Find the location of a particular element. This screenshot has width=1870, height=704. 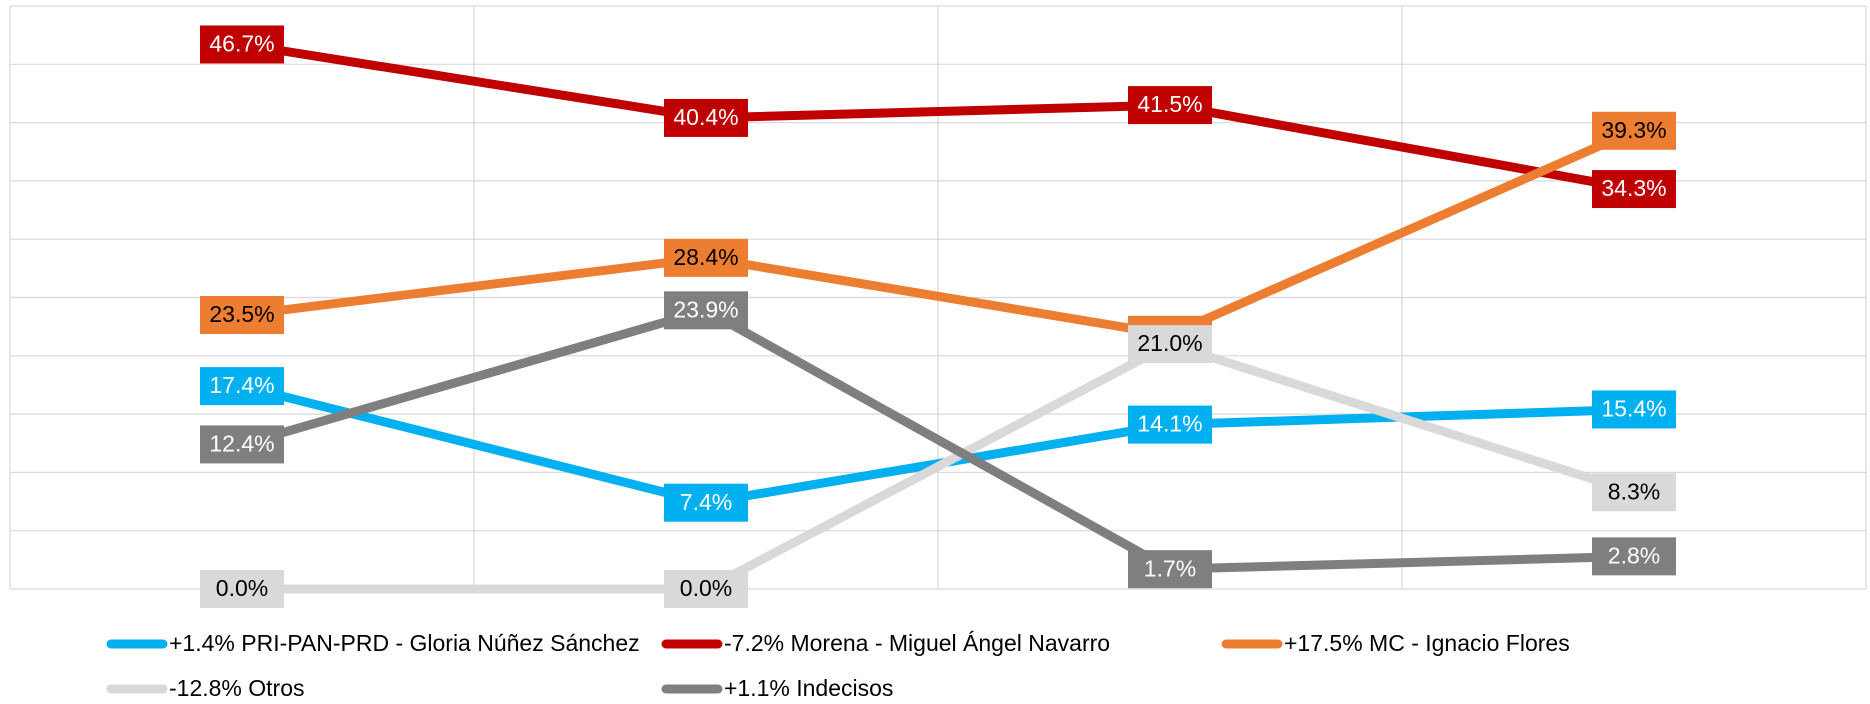

legend-item: +17.5% MC - Ignacio Flores is located at coordinates (1395, 643).